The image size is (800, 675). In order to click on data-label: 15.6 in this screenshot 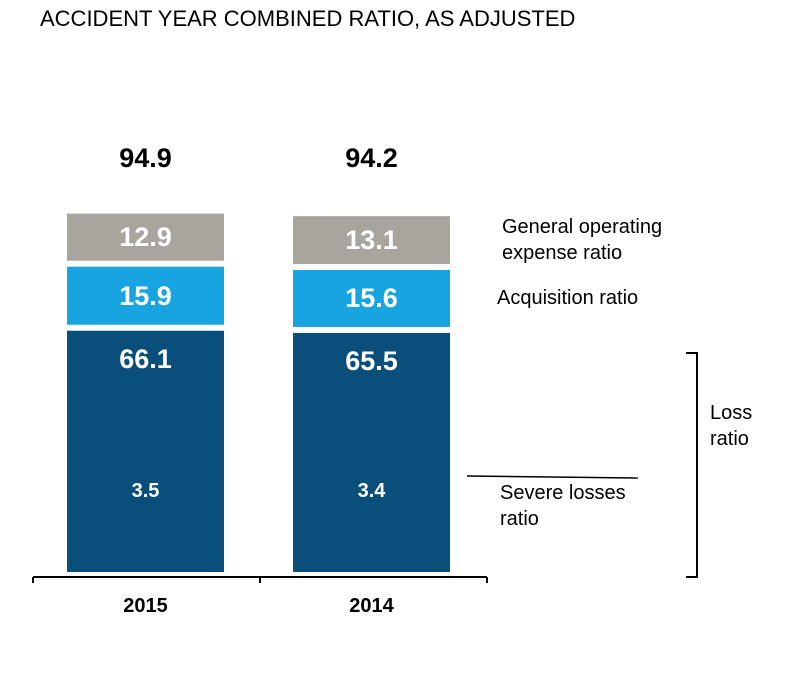, I will do `click(371, 298)`.